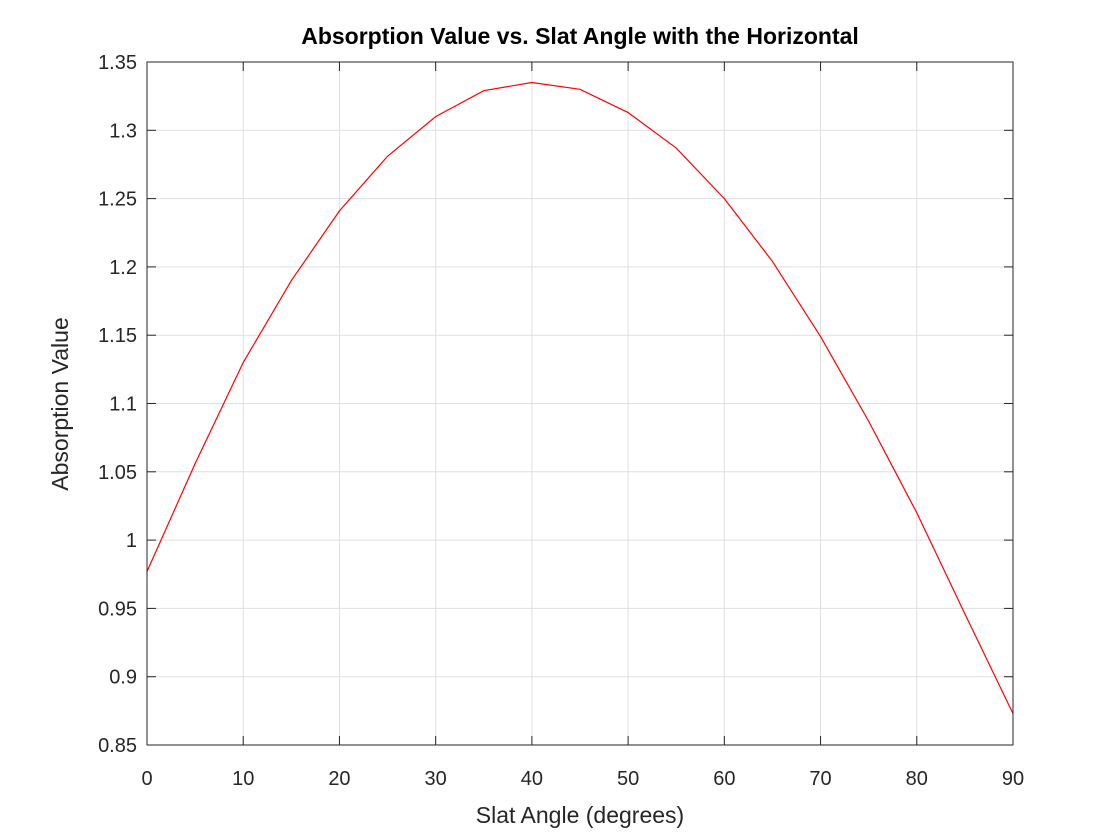  Describe the element at coordinates (339, 779) in the screenshot. I see `x-tick-label: 20` at that location.